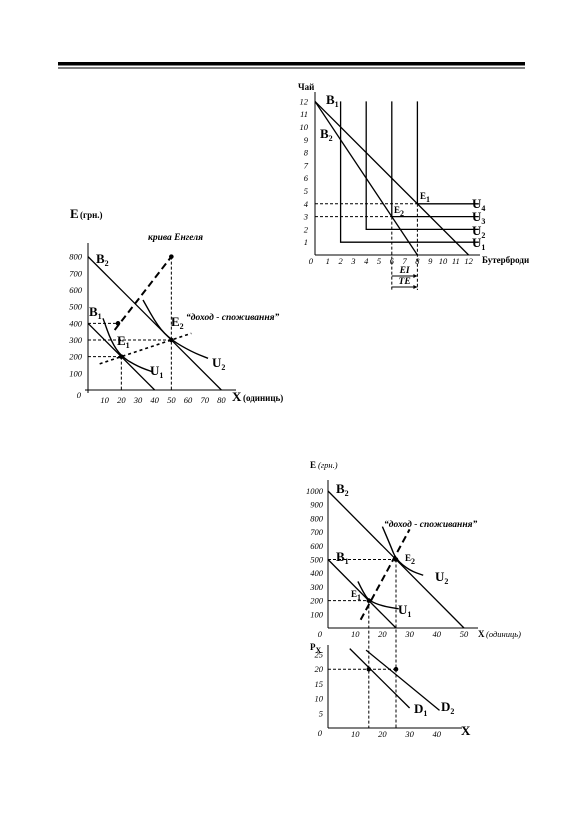 Image resolution: width=583 pixels, height=832 pixels. Describe the element at coordinates (430, 261) in the screenshot. I see `x-tick-label: 9` at that location.